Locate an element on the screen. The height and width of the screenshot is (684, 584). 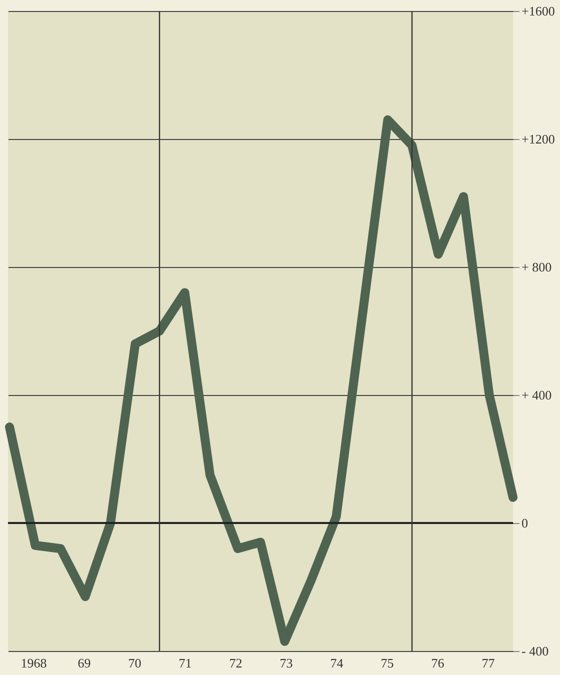
x-tick-label: 72 is located at coordinates (235, 663).